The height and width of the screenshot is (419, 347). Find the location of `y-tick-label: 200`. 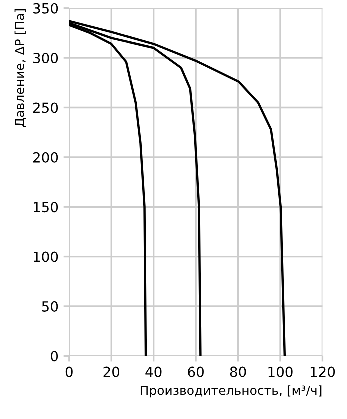

y-tick-label: 200 is located at coordinates (45, 157).